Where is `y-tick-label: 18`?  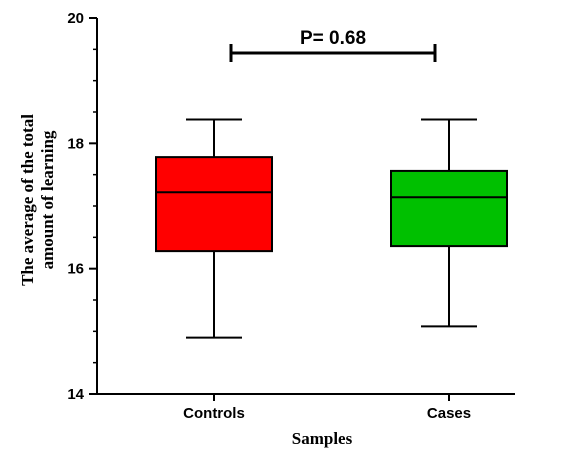 y-tick-label: 18 is located at coordinates (75, 143).